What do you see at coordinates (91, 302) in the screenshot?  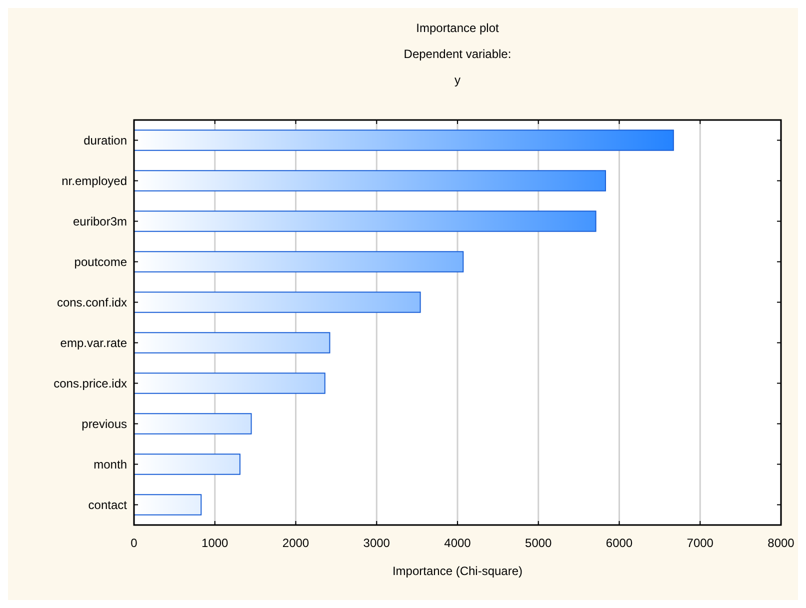 I see `y-tick-label: cons.conf.idx` at bounding box center [91, 302].